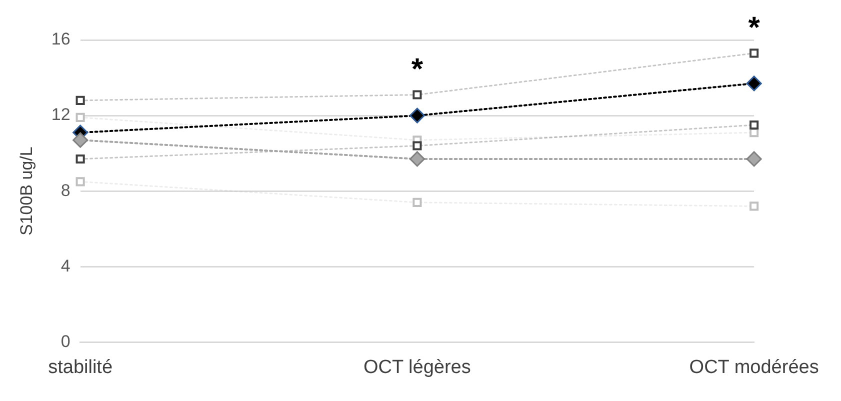  Describe the element at coordinates (754, 367) in the screenshot. I see `x-tick-label: OCT modérées` at that location.